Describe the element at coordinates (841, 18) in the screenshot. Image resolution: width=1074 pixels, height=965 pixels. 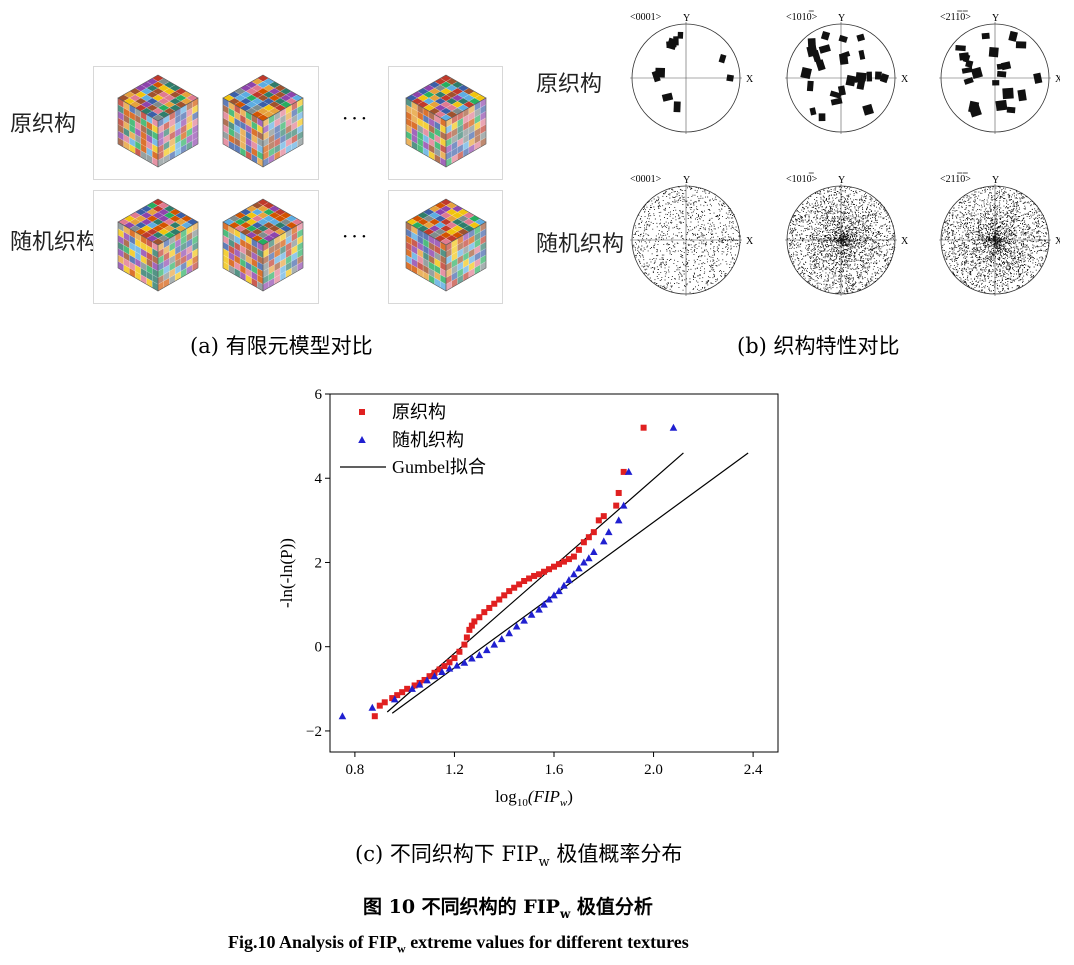
I see `pole-figure-y-label: Y` at that location.